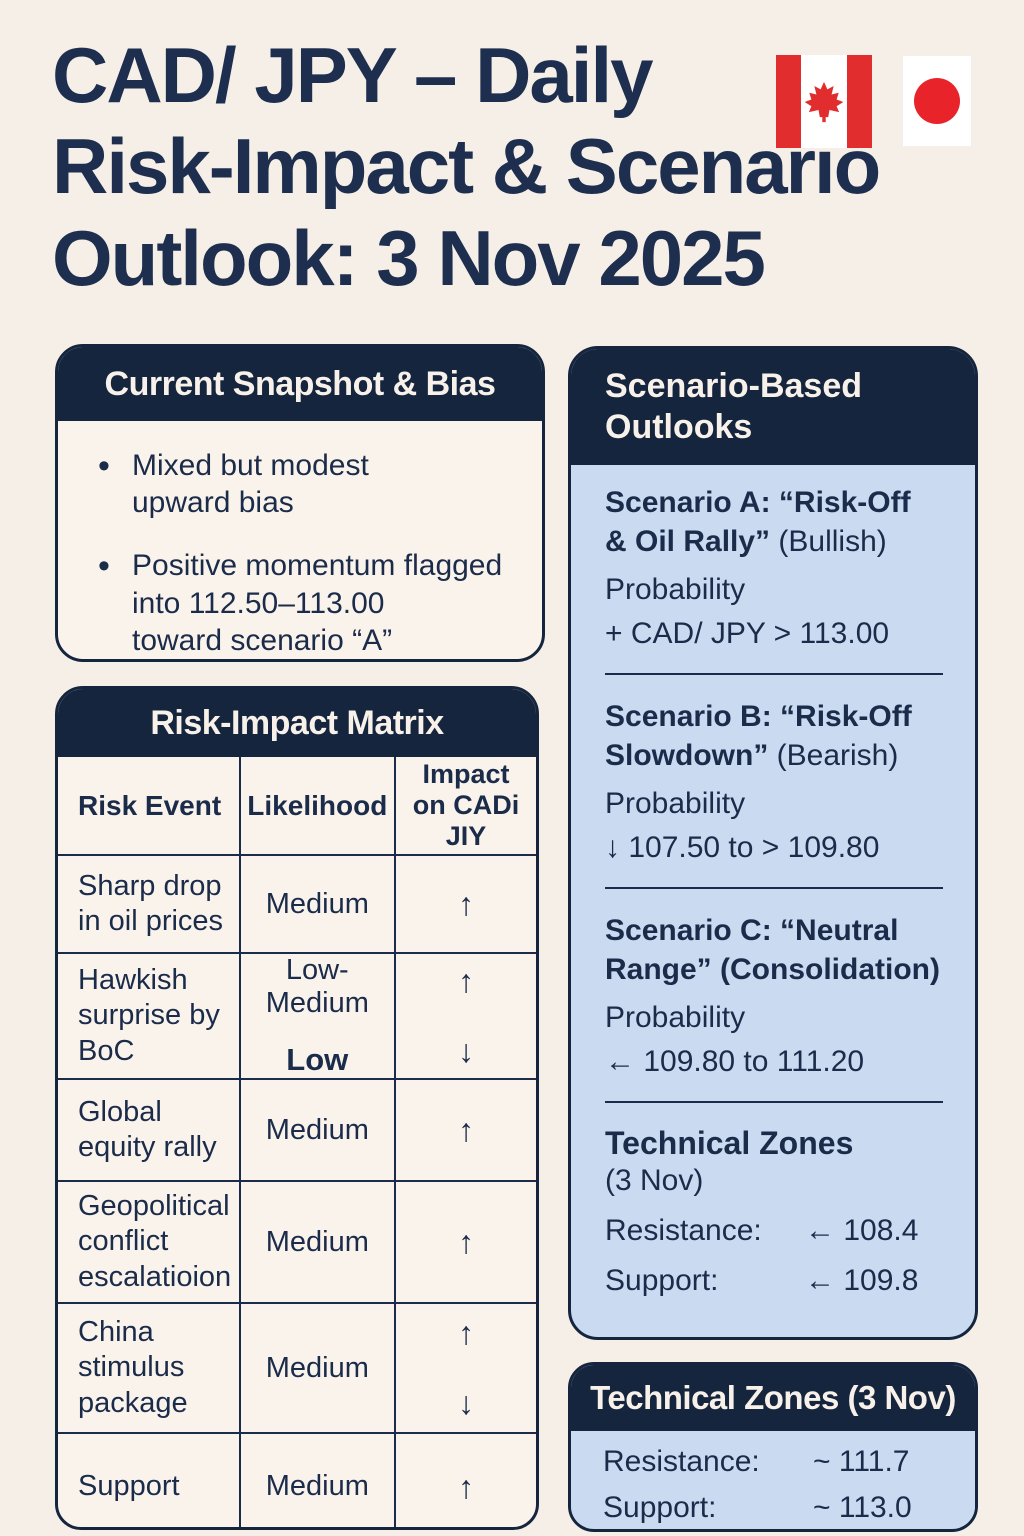 This screenshot has height=1536, width=1024. I want to click on technical-zones-date: (3 Nov), so click(654, 1180).